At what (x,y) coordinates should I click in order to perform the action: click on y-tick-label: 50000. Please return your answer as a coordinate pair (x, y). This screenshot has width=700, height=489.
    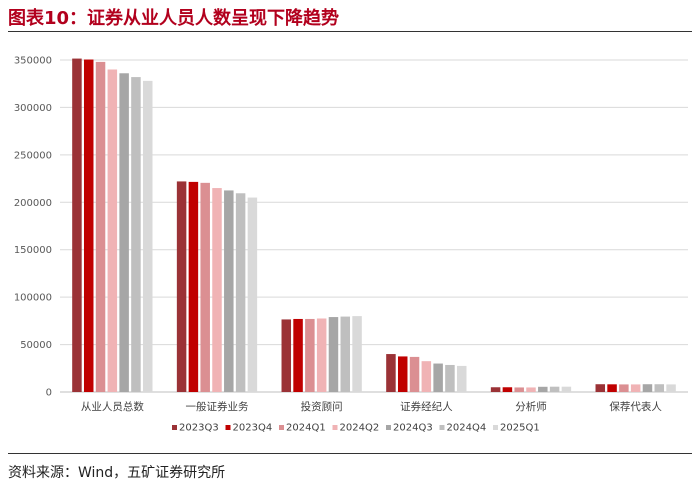
    Looking at the image, I should click on (36, 345).